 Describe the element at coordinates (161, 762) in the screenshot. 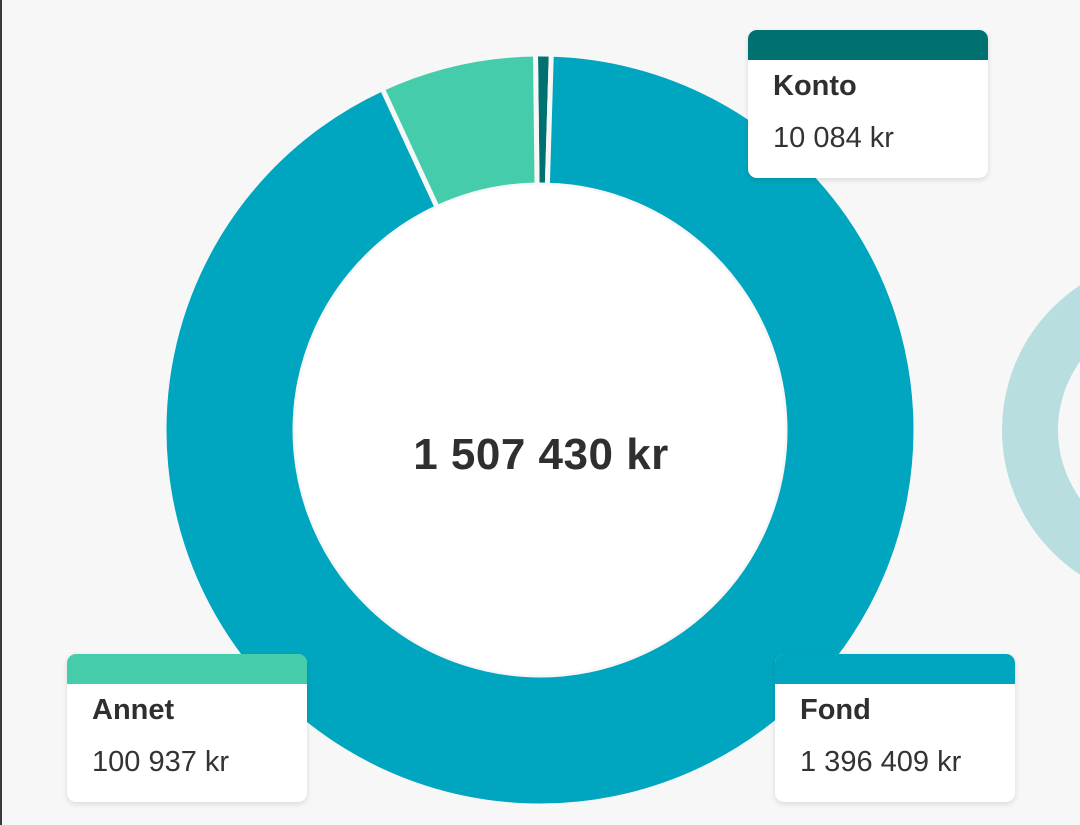

I see `legend-value-annet: 100 937 kr` at that location.